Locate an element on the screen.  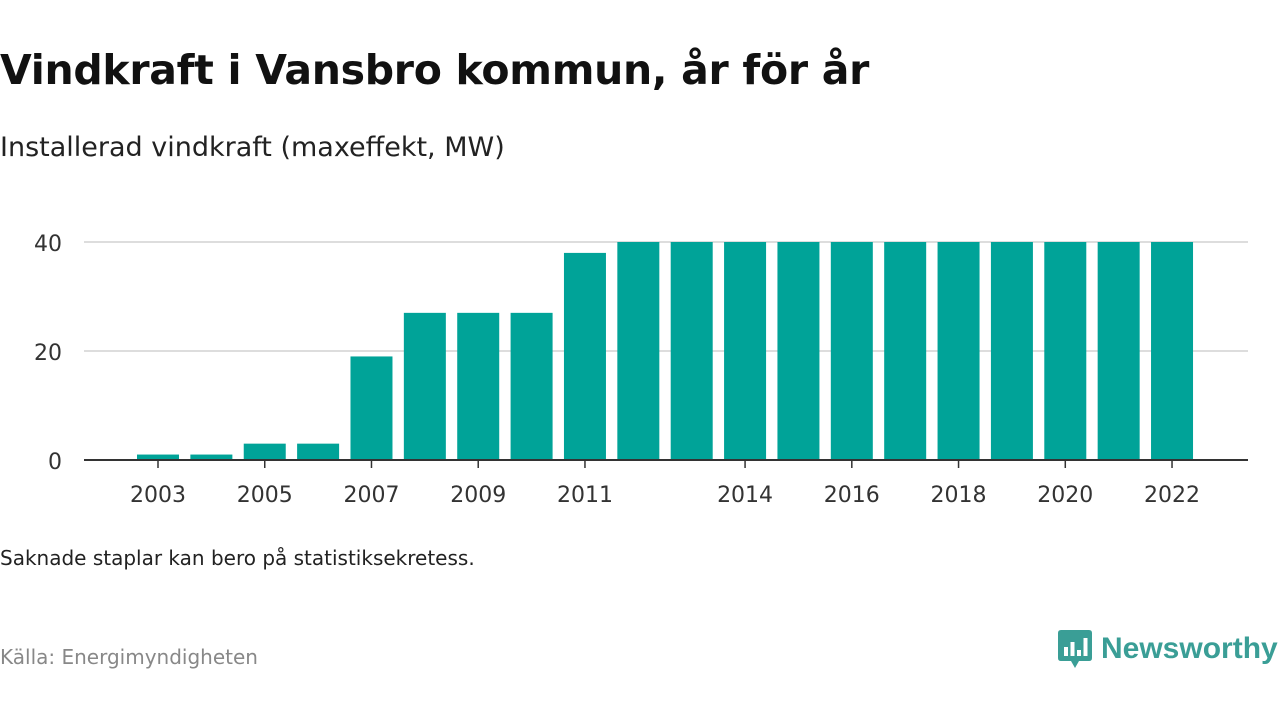
brand-logo: Newsworthy is located at coordinates (1167, 649).